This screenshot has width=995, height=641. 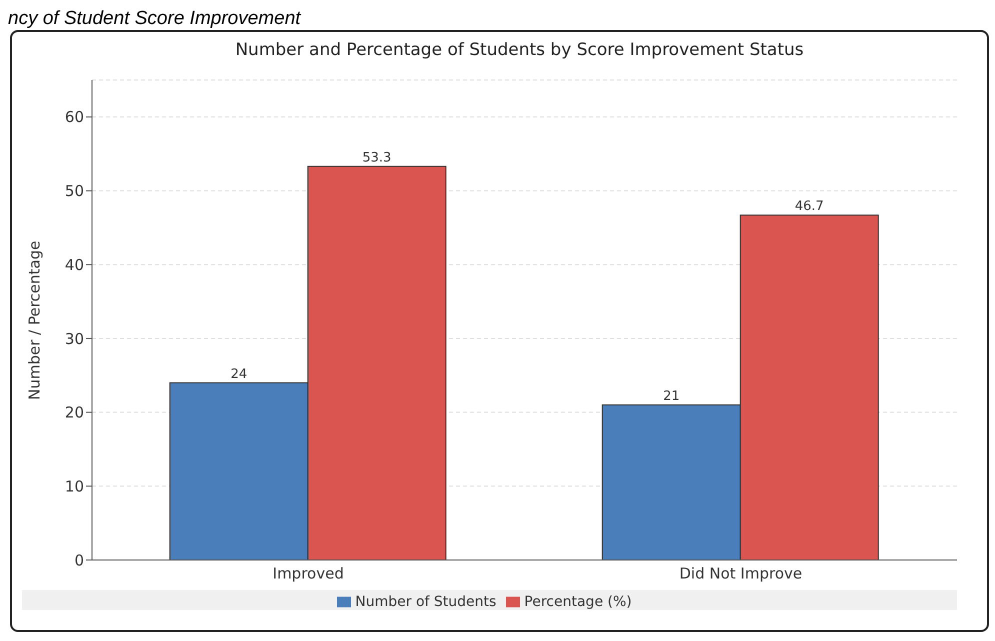 I want to click on y-tick-label: 10, so click(x=74, y=486).